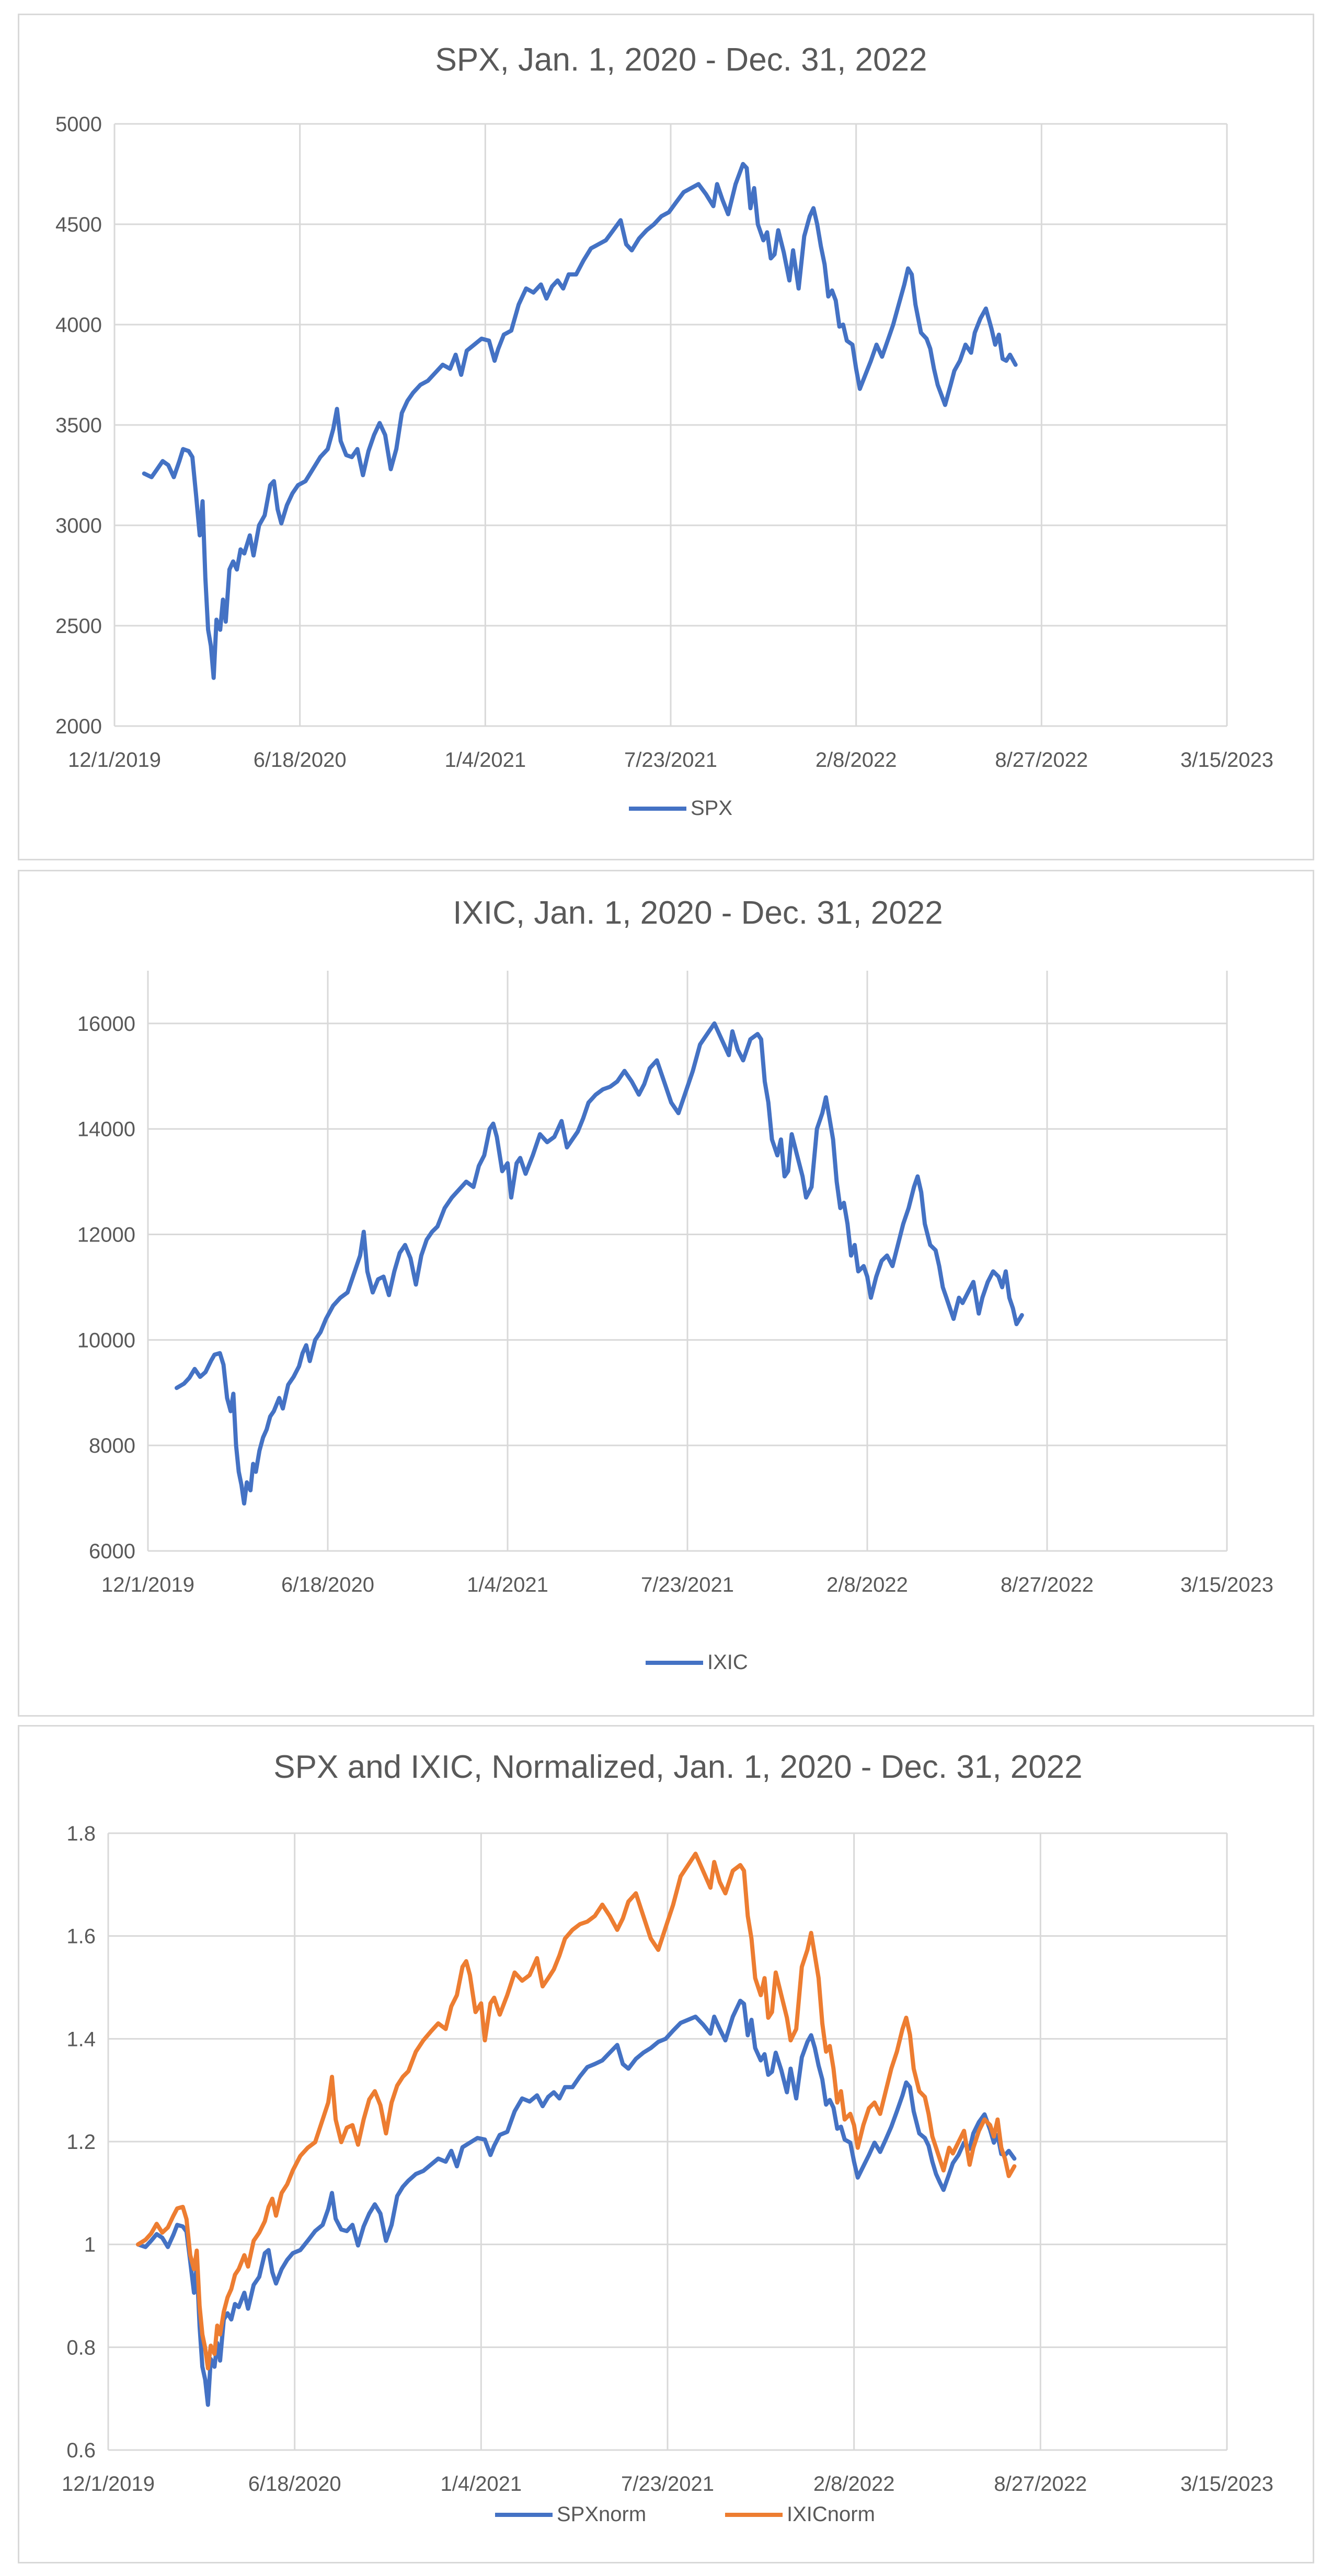 This screenshot has width=1332, height=2576. What do you see at coordinates (681, 60) in the screenshot?
I see `chart-title: SPX, Jan. 1, 2020 - Dec. 31, 2022` at bounding box center [681, 60].